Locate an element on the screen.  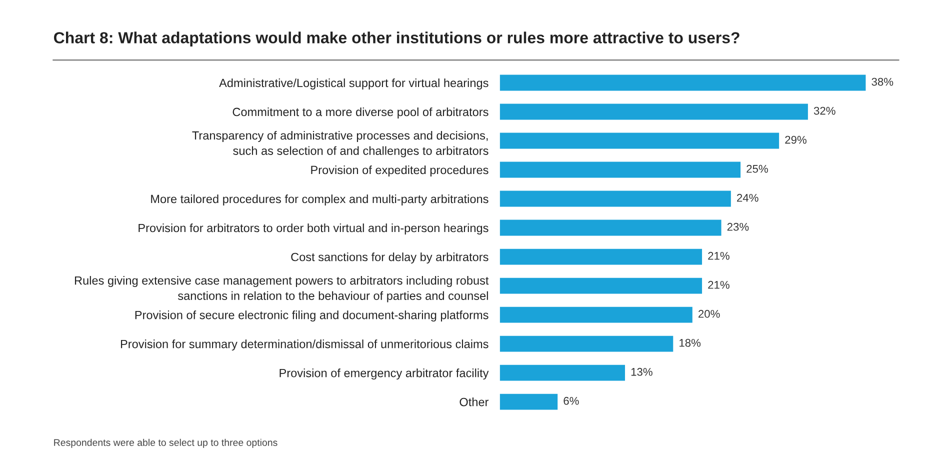
text: Respondents were able to select up to three options is located at coordinates (166, 443).